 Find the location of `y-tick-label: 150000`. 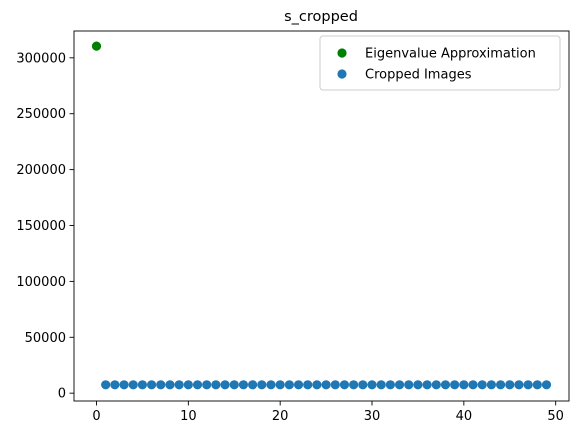

y-tick-label: 150000 is located at coordinates (41, 226).